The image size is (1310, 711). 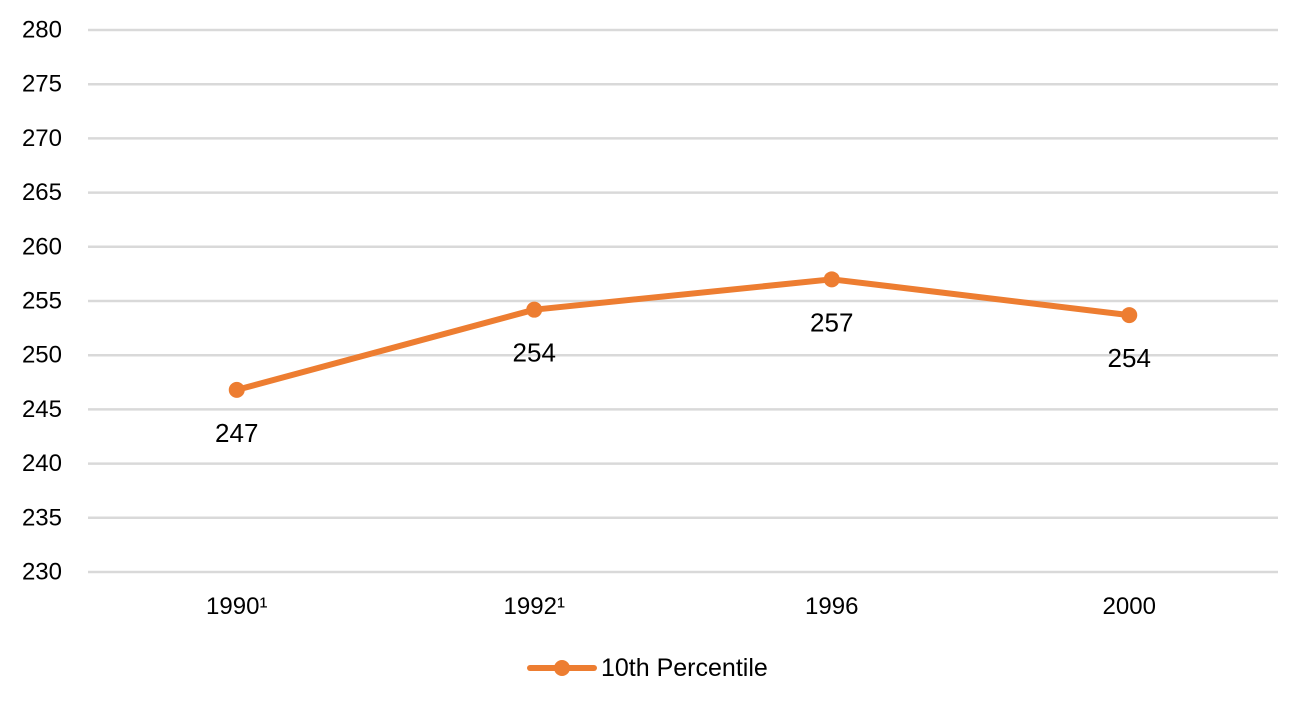 I want to click on data-labels: 247 254 257 254, so click(x=683, y=377).